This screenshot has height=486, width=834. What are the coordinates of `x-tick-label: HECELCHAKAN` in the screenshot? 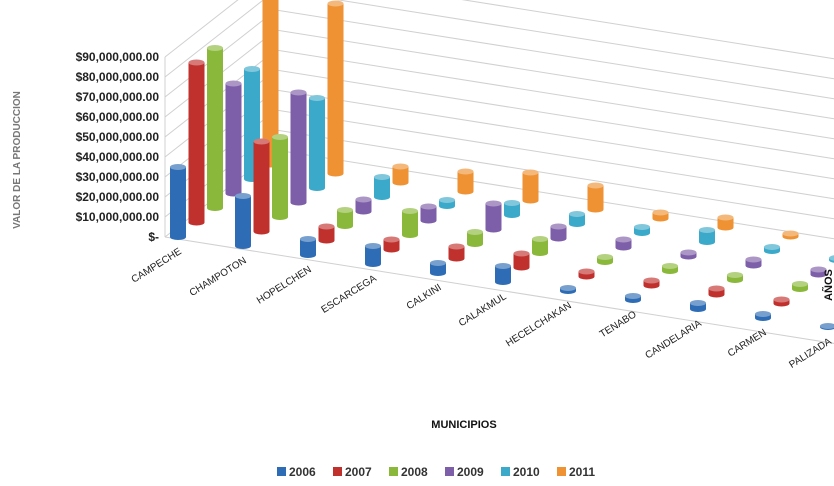 It's located at (538, 324).